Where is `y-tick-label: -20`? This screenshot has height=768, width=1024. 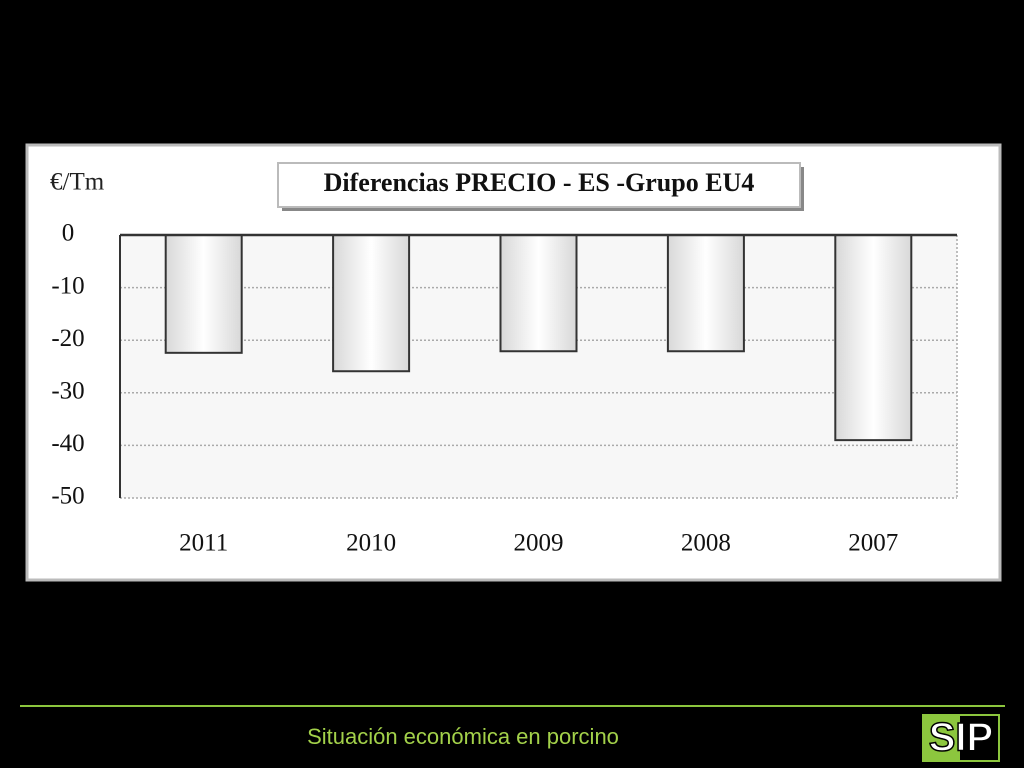 y-tick-label: -20 is located at coordinates (67, 338).